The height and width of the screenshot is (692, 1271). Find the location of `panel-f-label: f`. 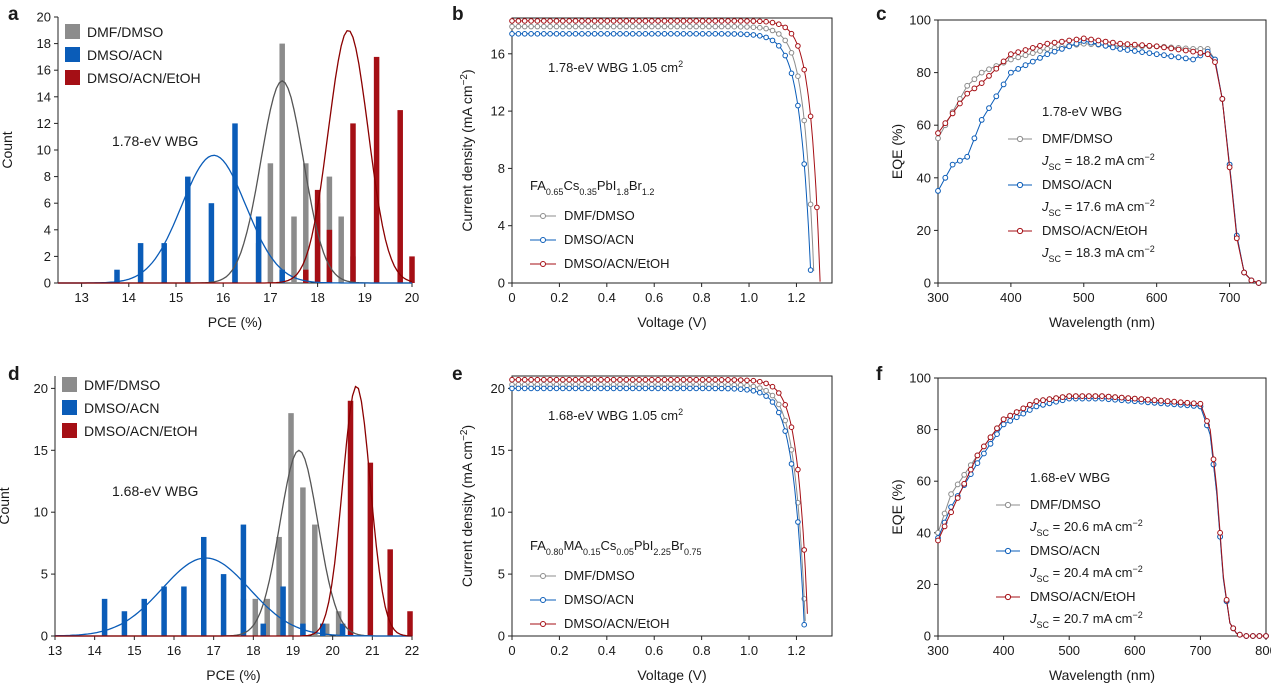

panel-f-label: f is located at coordinates (879, 374).